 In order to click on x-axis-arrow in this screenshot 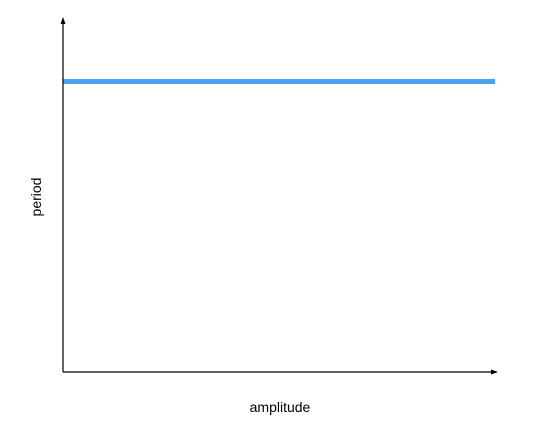, I will do `click(494, 372)`.